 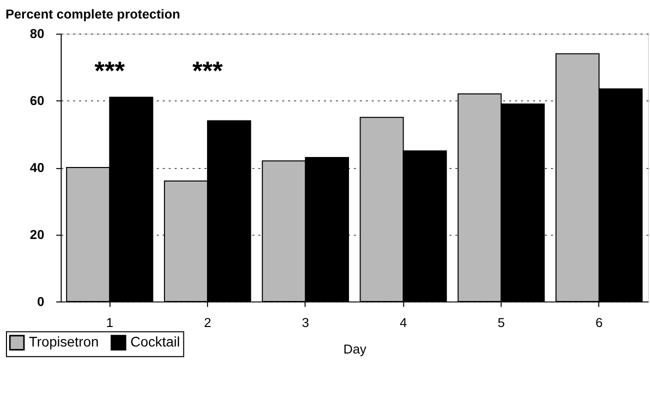 I want to click on y-tick-label: 0, so click(x=40, y=301).